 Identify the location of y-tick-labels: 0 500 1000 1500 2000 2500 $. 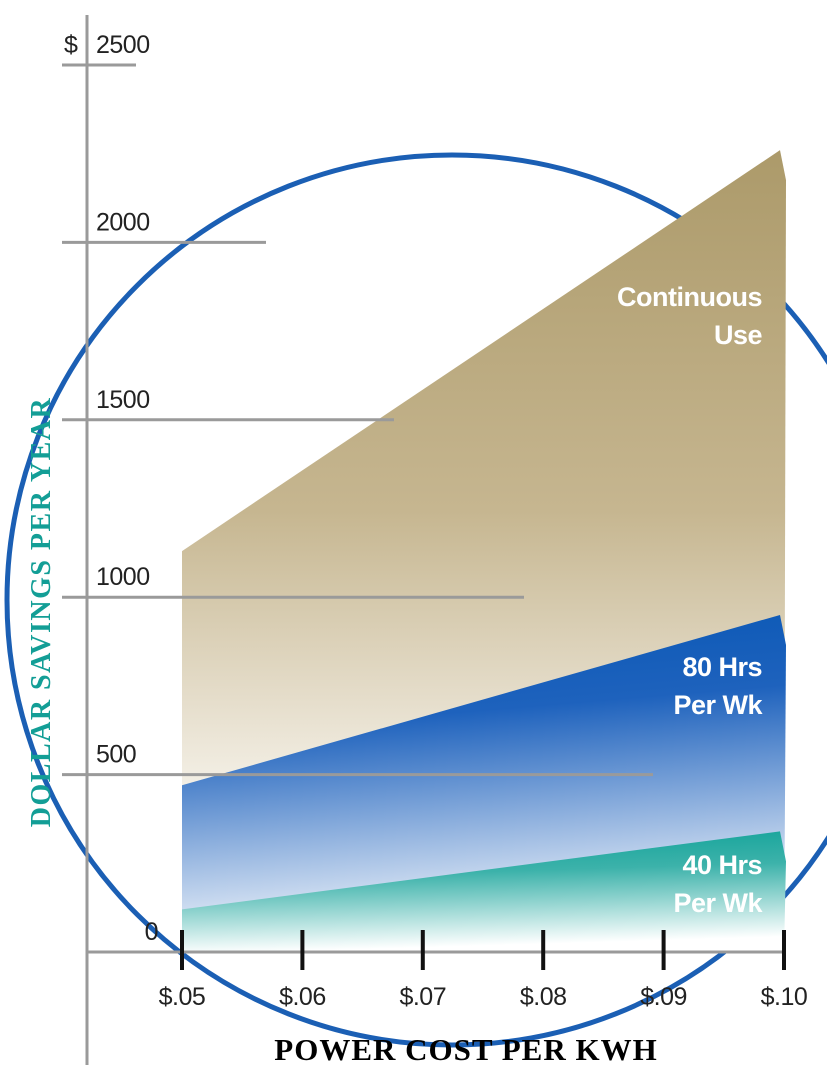
(111, 488).